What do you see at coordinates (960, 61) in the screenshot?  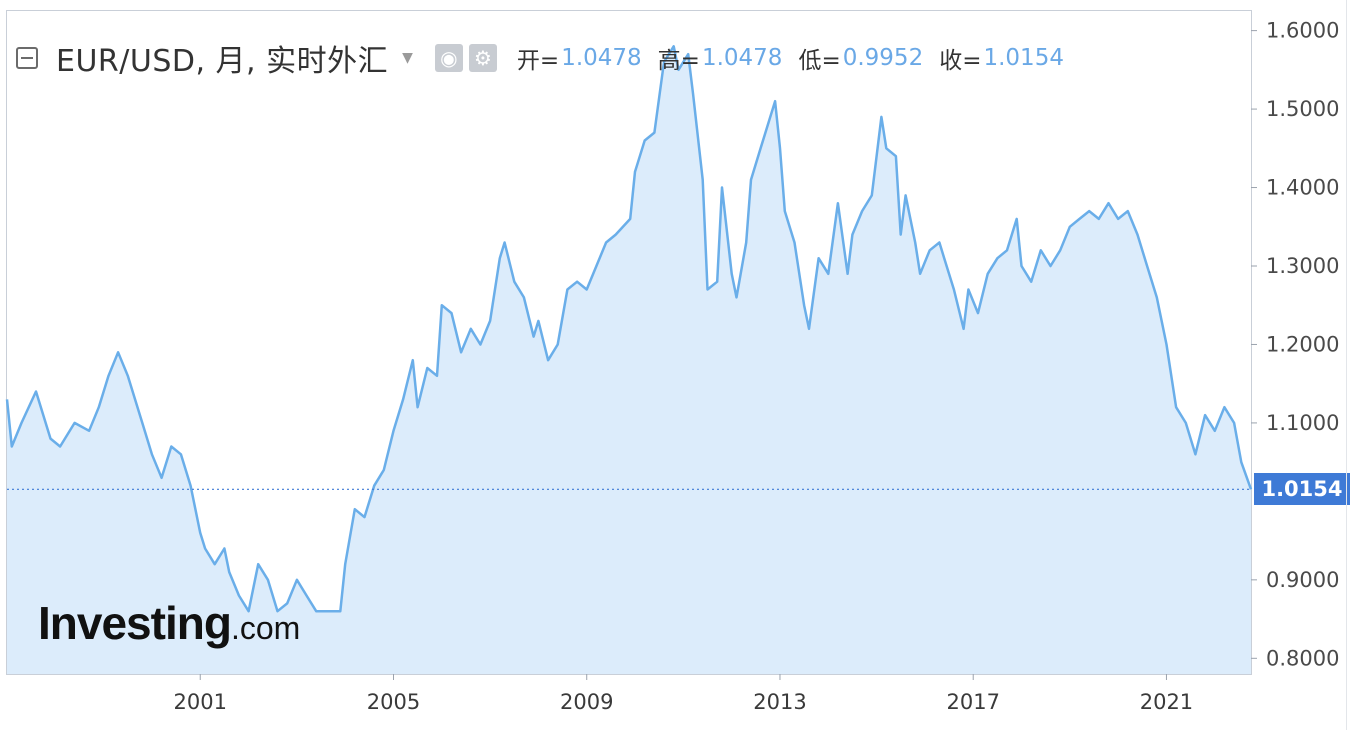 I see `close-label: 收=` at bounding box center [960, 61].